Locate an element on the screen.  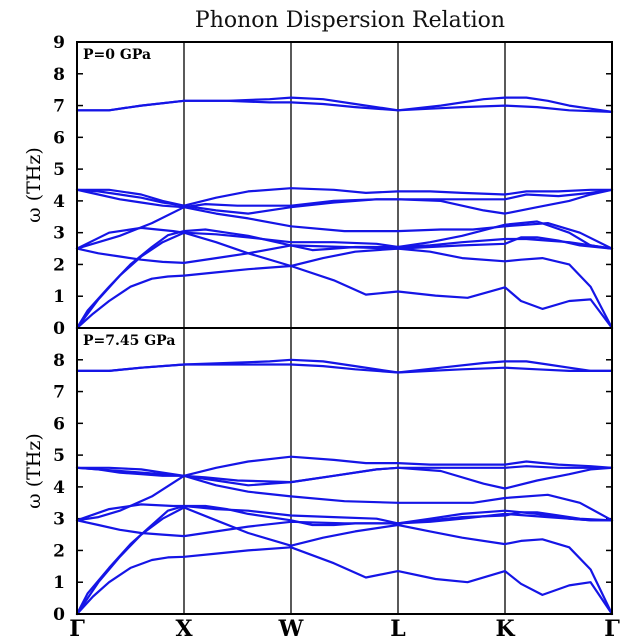
pressure-label: P=0 GPa is located at coordinates (117, 55).